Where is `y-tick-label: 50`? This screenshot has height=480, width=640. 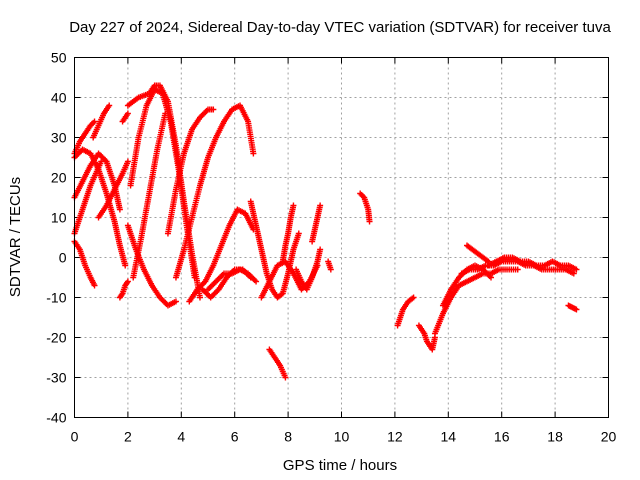
y-tick-label: 50 is located at coordinates (59, 58).